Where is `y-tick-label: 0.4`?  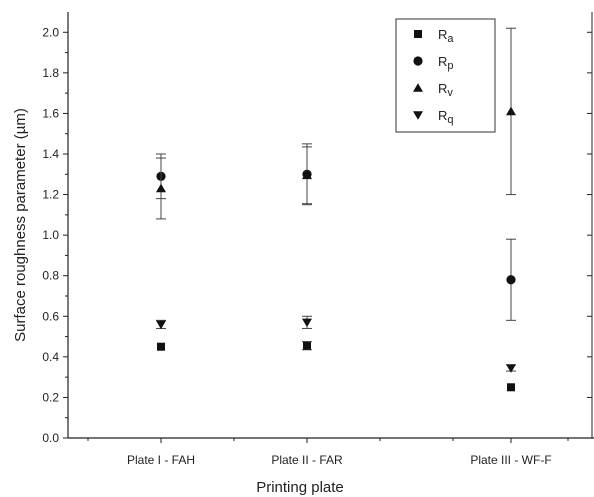 y-tick-label: 0.4 is located at coordinates (50, 357).